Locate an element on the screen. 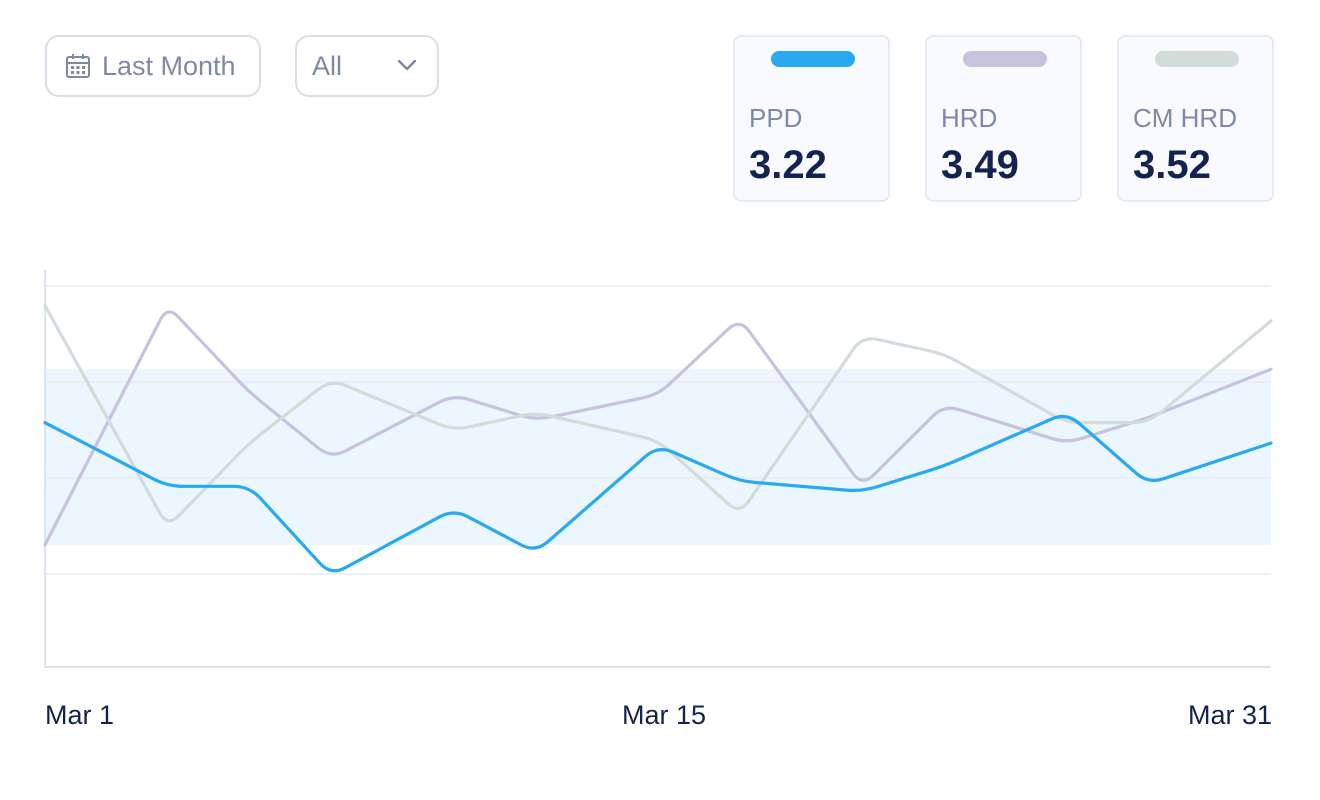 Image resolution: width=1320 pixels, height=800 pixels. category-select-value: All is located at coordinates (327, 65).